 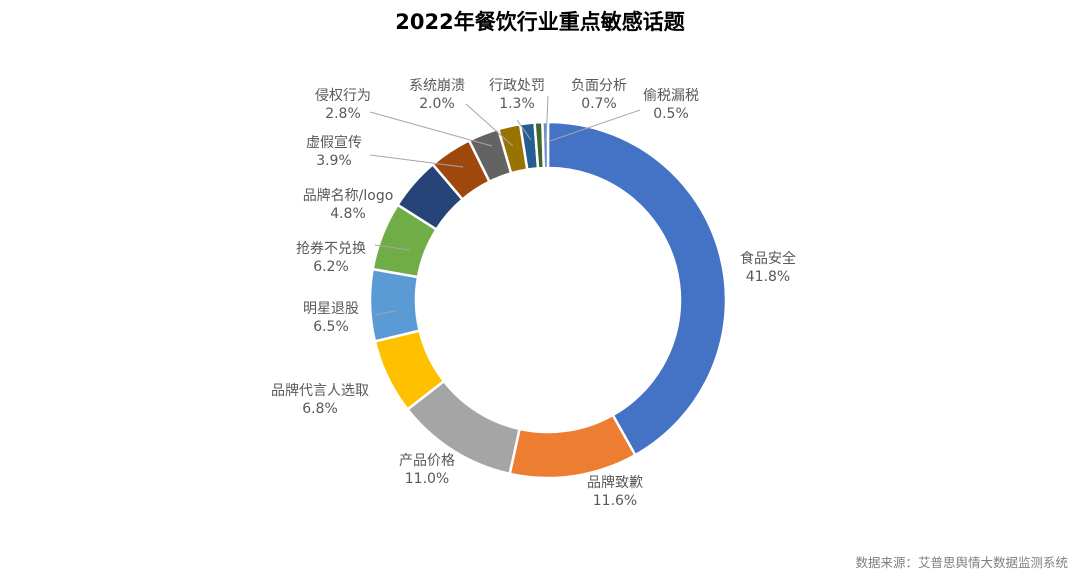 What do you see at coordinates (320, 409) in the screenshot?
I see `data-label-value: 6.8%` at bounding box center [320, 409].